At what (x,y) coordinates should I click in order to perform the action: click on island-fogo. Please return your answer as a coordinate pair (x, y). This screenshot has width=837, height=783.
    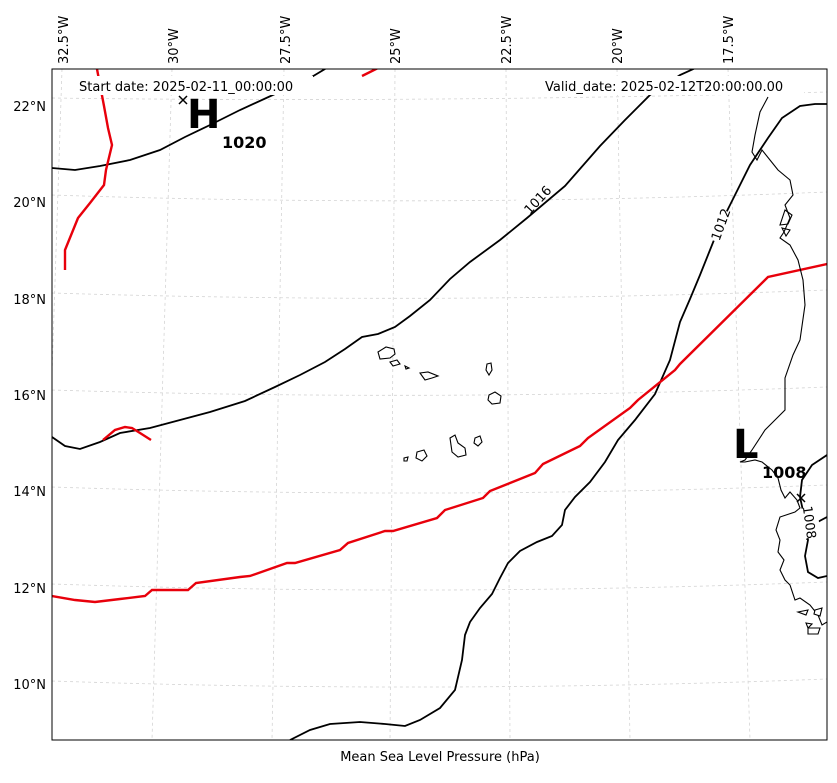
    Looking at the image, I should click on (421, 455).